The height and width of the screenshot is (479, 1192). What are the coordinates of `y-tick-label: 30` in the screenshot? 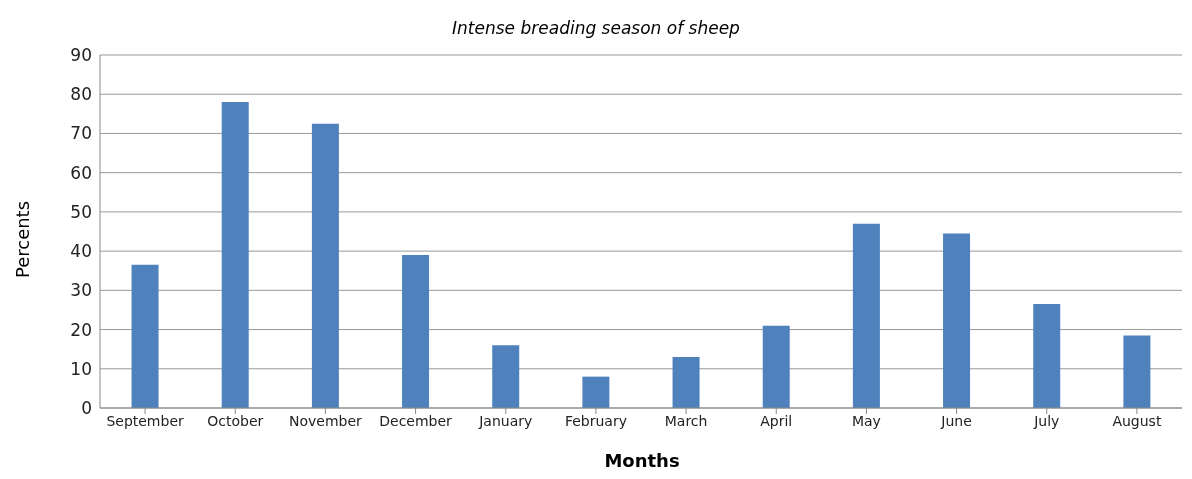 It's located at (81, 290).